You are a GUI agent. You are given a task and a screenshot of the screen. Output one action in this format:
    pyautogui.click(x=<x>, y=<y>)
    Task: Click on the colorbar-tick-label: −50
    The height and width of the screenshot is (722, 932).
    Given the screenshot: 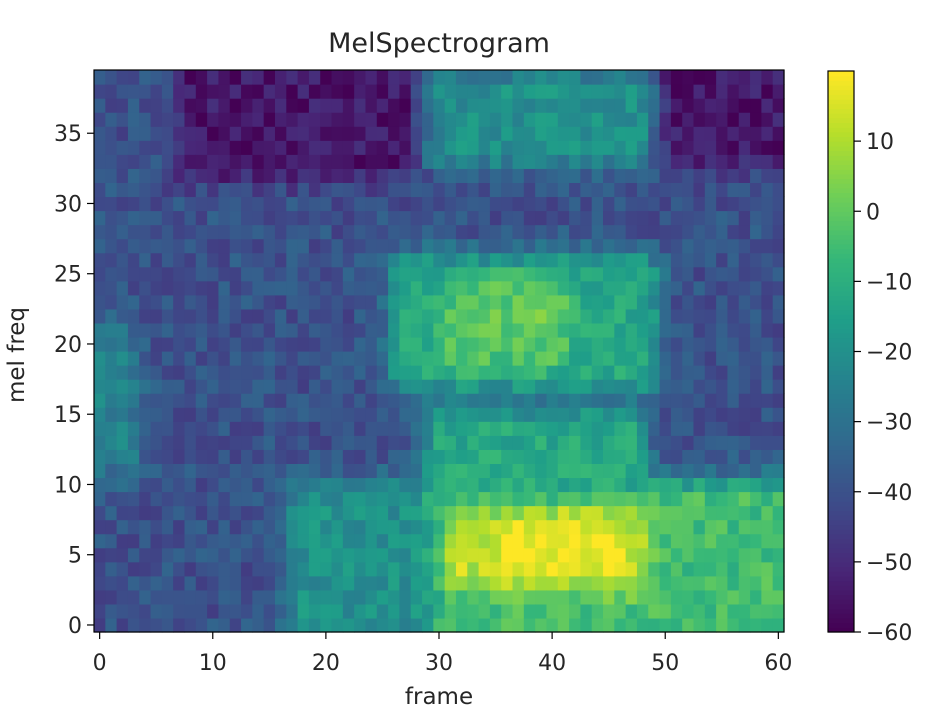 What is the action you would take?
    pyautogui.click(x=889, y=563)
    